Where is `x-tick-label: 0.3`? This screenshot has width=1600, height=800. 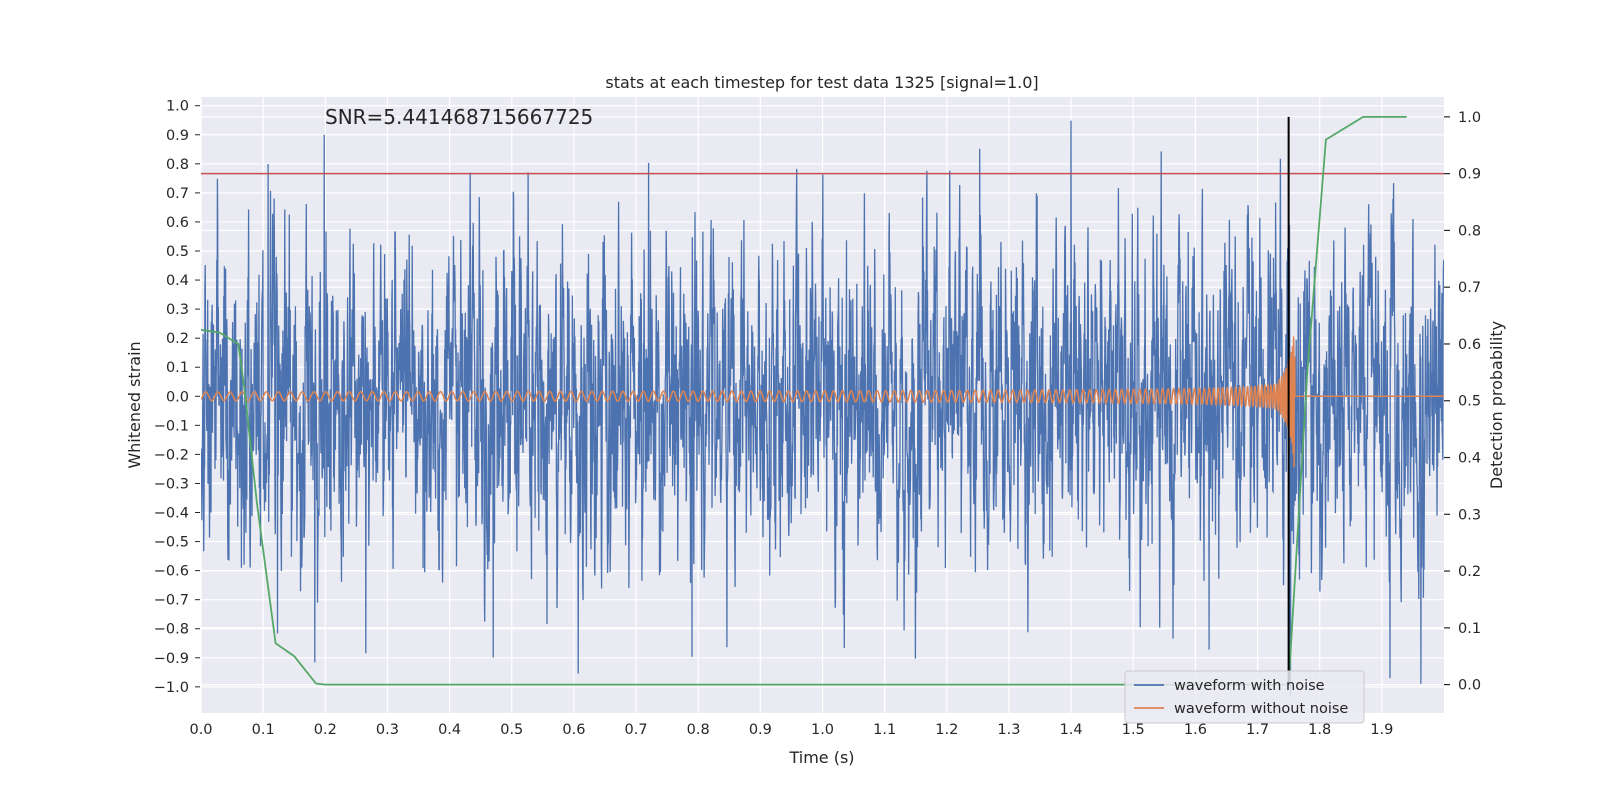 x-tick-label: 0.3 is located at coordinates (387, 730).